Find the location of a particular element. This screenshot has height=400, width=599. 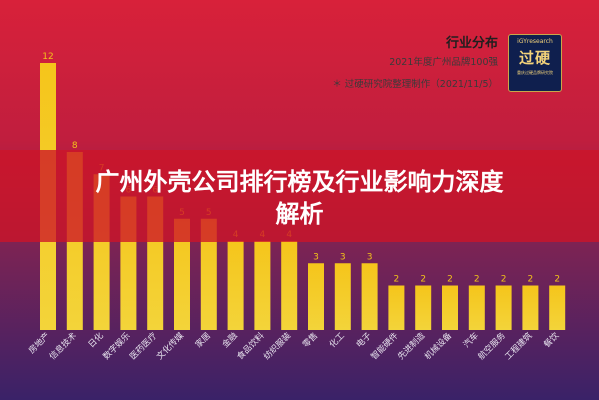

bar-value-label-0: 12 is located at coordinates (47, 57).